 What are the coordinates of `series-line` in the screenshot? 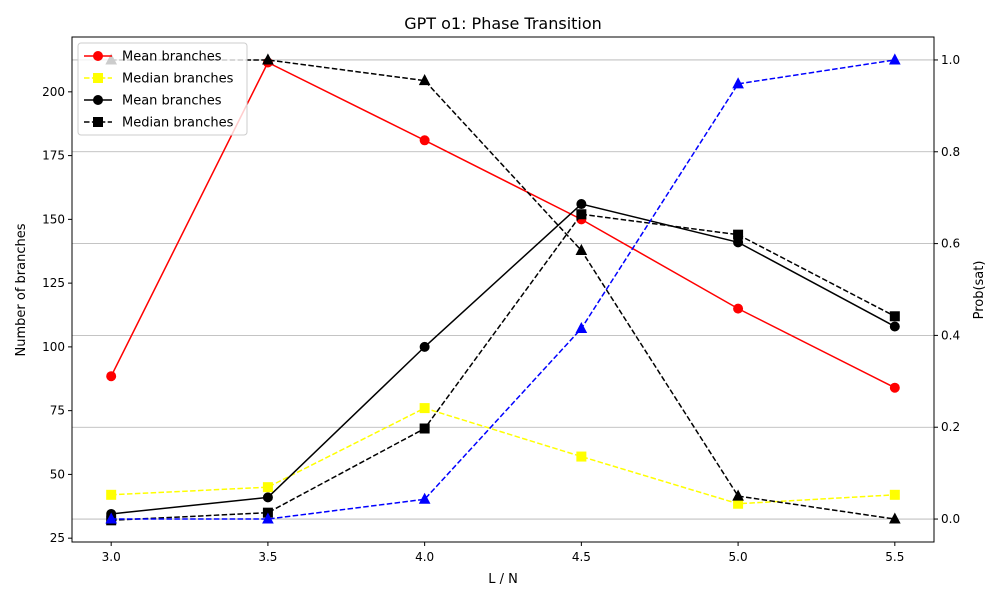 It's located at (503, 456).